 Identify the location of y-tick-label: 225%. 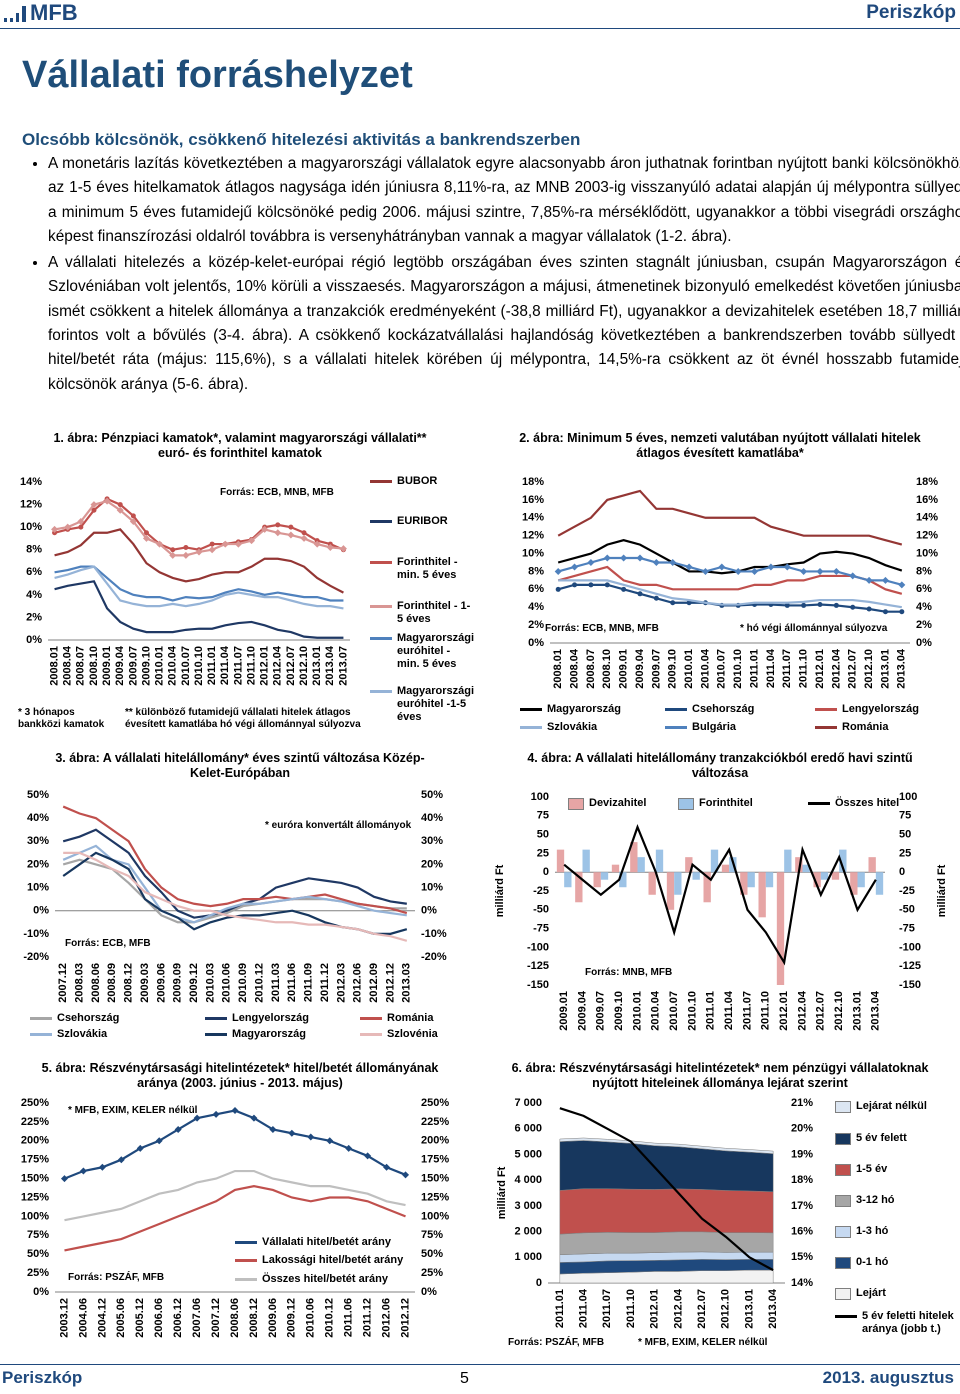
(35, 1122).